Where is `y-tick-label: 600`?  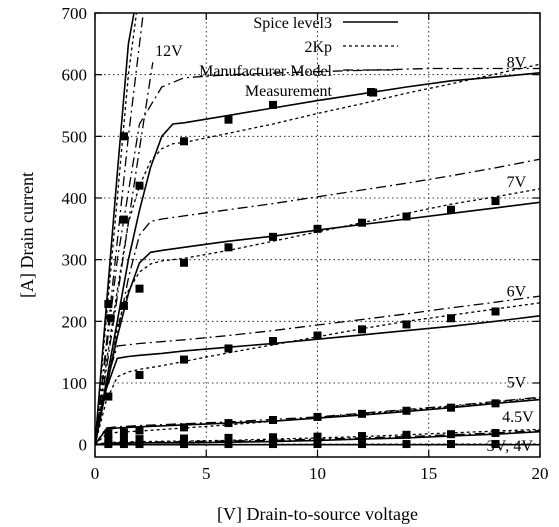 y-tick-label: 600 is located at coordinates (75, 75).